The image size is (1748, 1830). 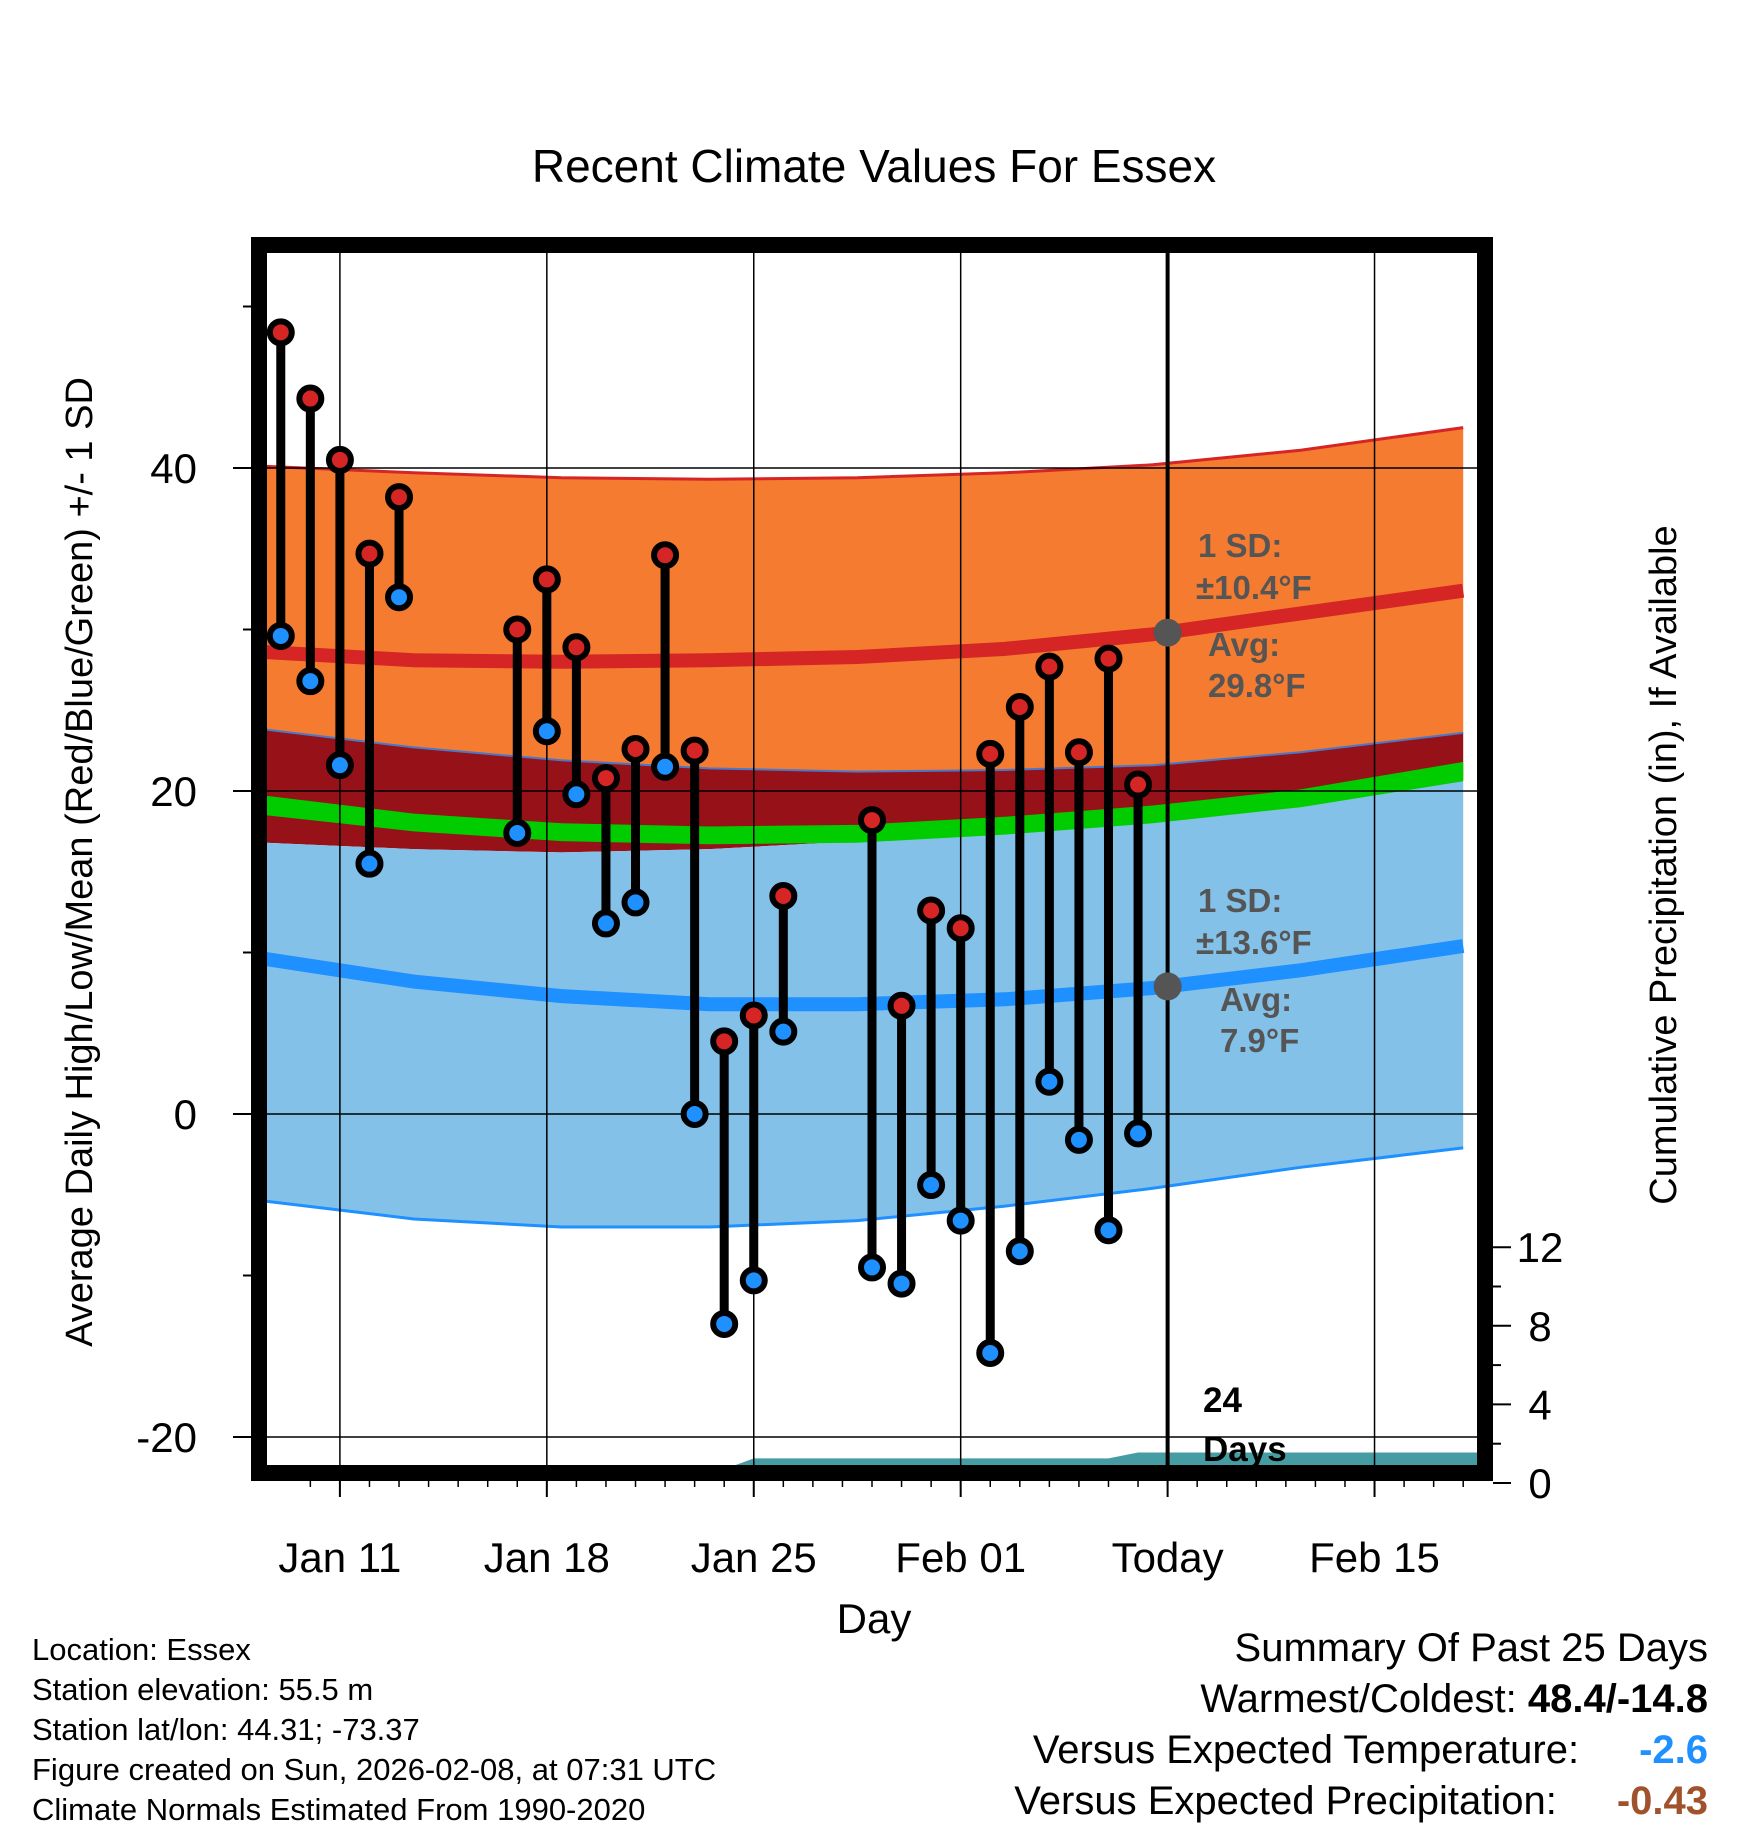 What do you see at coordinates (203, 1689) in the screenshot?
I see `elevation-text: Station elevation: 55.5 m` at bounding box center [203, 1689].